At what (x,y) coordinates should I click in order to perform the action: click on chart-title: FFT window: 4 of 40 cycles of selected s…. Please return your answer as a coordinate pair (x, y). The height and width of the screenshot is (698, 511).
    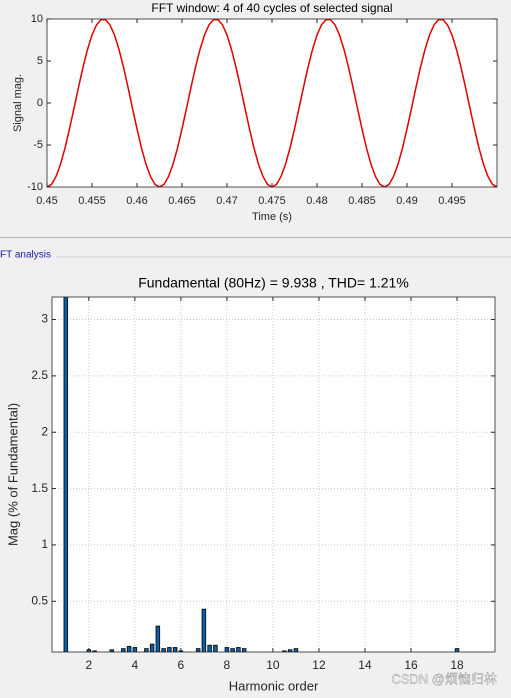
    Looking at the image, I should click on (271, 8).